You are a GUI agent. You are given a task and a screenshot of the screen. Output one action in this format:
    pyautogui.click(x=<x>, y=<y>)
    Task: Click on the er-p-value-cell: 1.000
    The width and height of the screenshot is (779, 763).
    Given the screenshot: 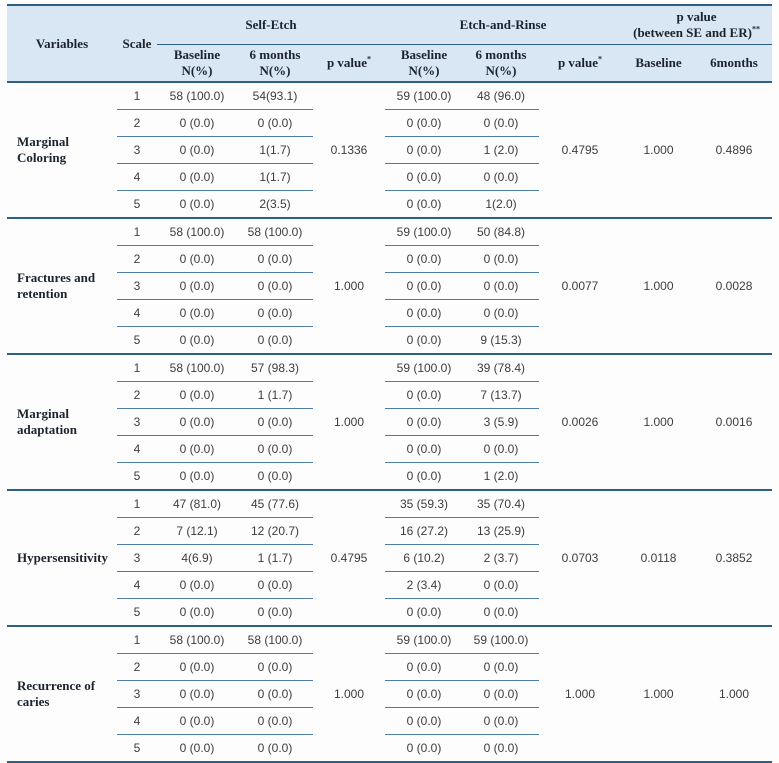 What is the action you would take?
    pyautogui.click(x=580, y=693)
    